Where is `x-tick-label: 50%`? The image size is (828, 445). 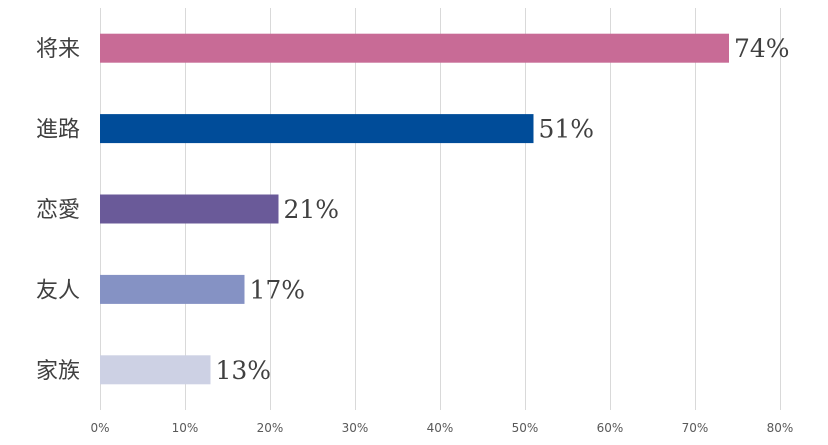
x-tick-label: 50% is located at coordinates (525, 428).